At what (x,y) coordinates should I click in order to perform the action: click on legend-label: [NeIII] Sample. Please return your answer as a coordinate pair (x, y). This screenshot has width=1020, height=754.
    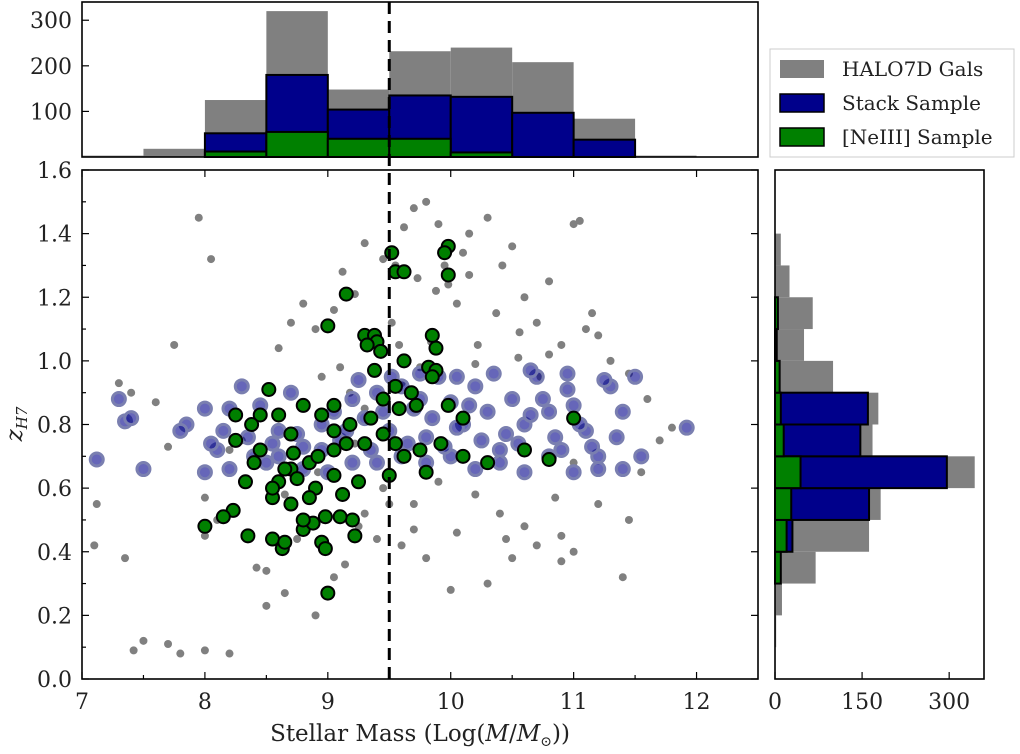
    Looking at the image, I should click on (917, 137).